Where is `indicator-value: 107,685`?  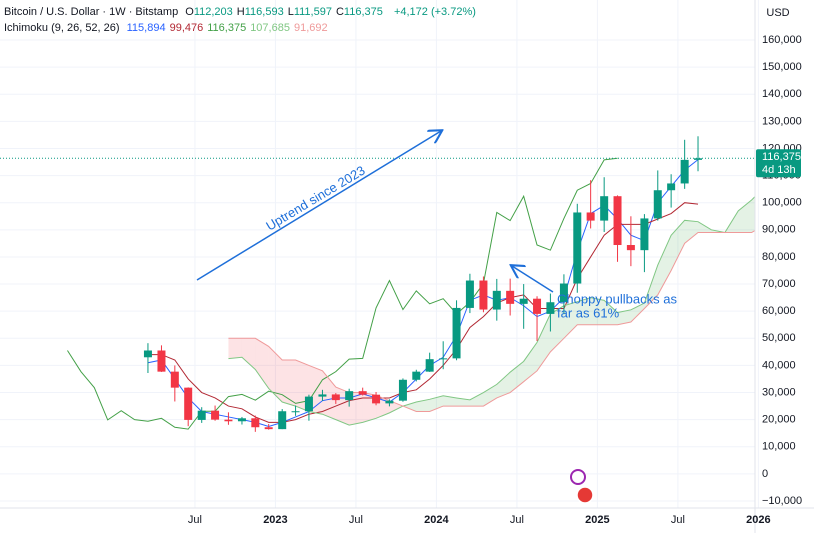 indicator-value: 107,685 is located at coordinates (270, 28).